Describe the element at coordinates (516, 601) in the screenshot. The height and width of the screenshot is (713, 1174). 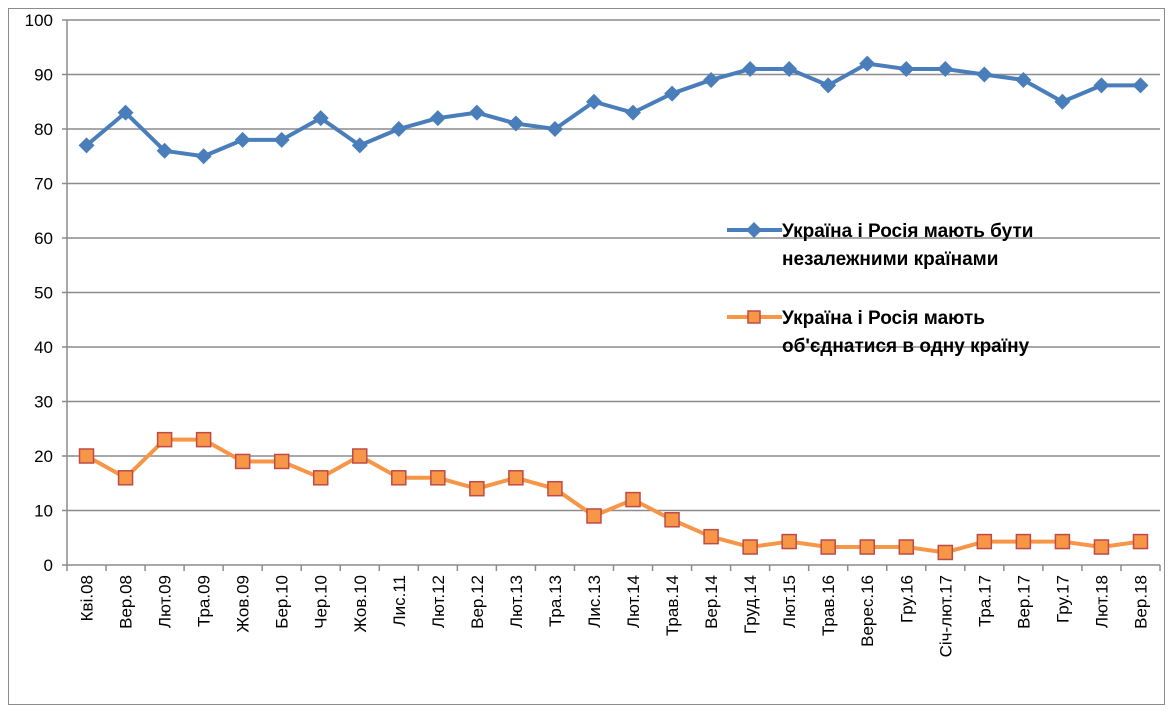
I see `x-tick-label: Лют.13` at that location.